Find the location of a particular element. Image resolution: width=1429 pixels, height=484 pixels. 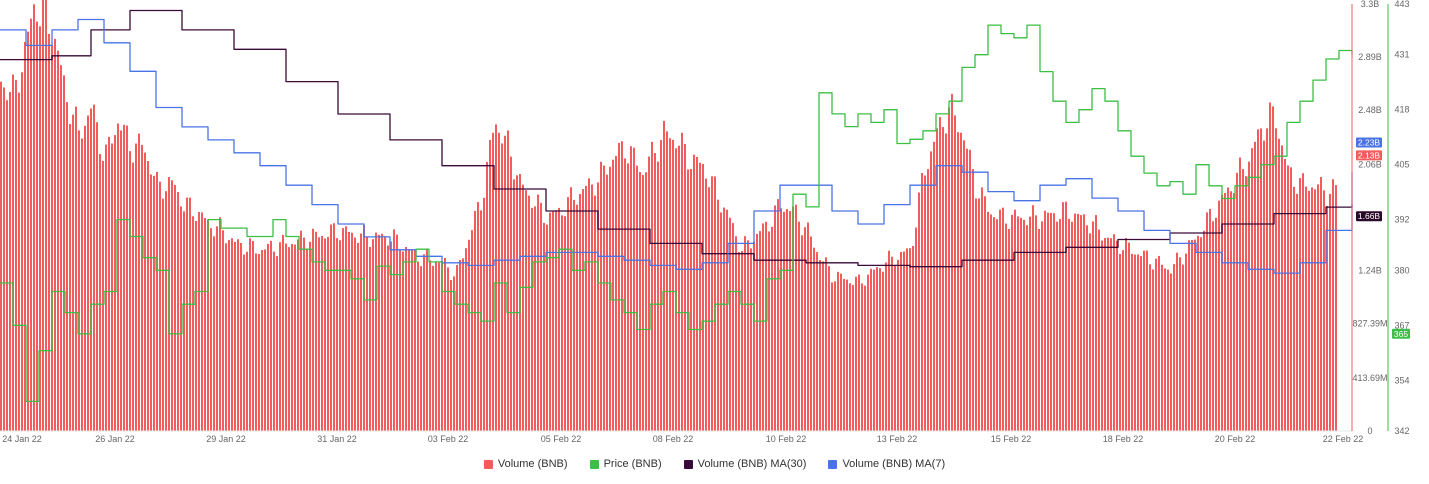

legend-label-ma7: Volume (BNB) MA(7) is located at coordinates (894, 464).